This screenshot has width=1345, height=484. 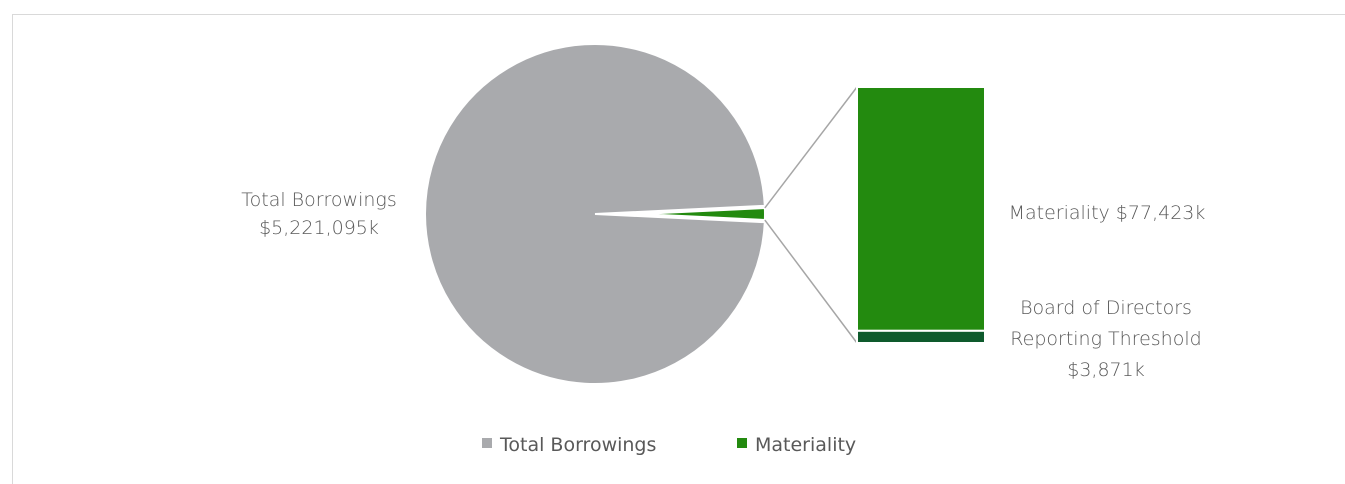 I want to click on bar-label-materiality: Materiality $77,423k, so click(x=1107, y=213).